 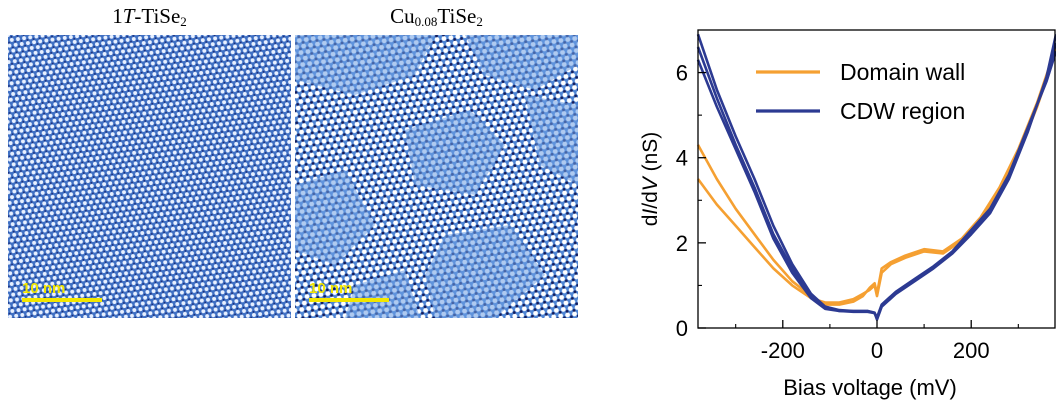 I want to click on scale-bar-left-label: 10 nm, so click(x=44, y=288).